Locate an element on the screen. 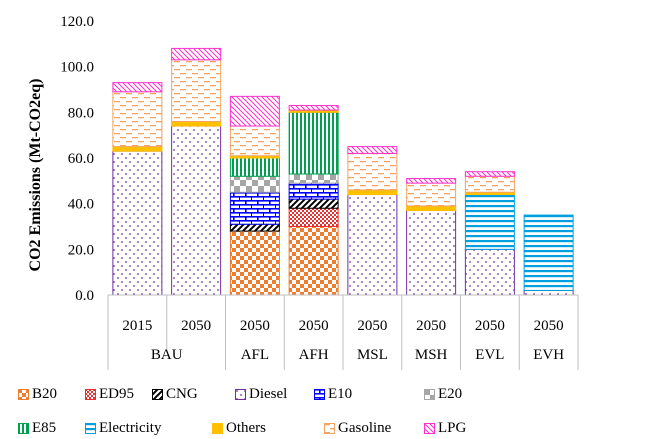 The width and height of the screenshot is (646, 439). legend-item-others: Others is located at coordinates (239, 428).